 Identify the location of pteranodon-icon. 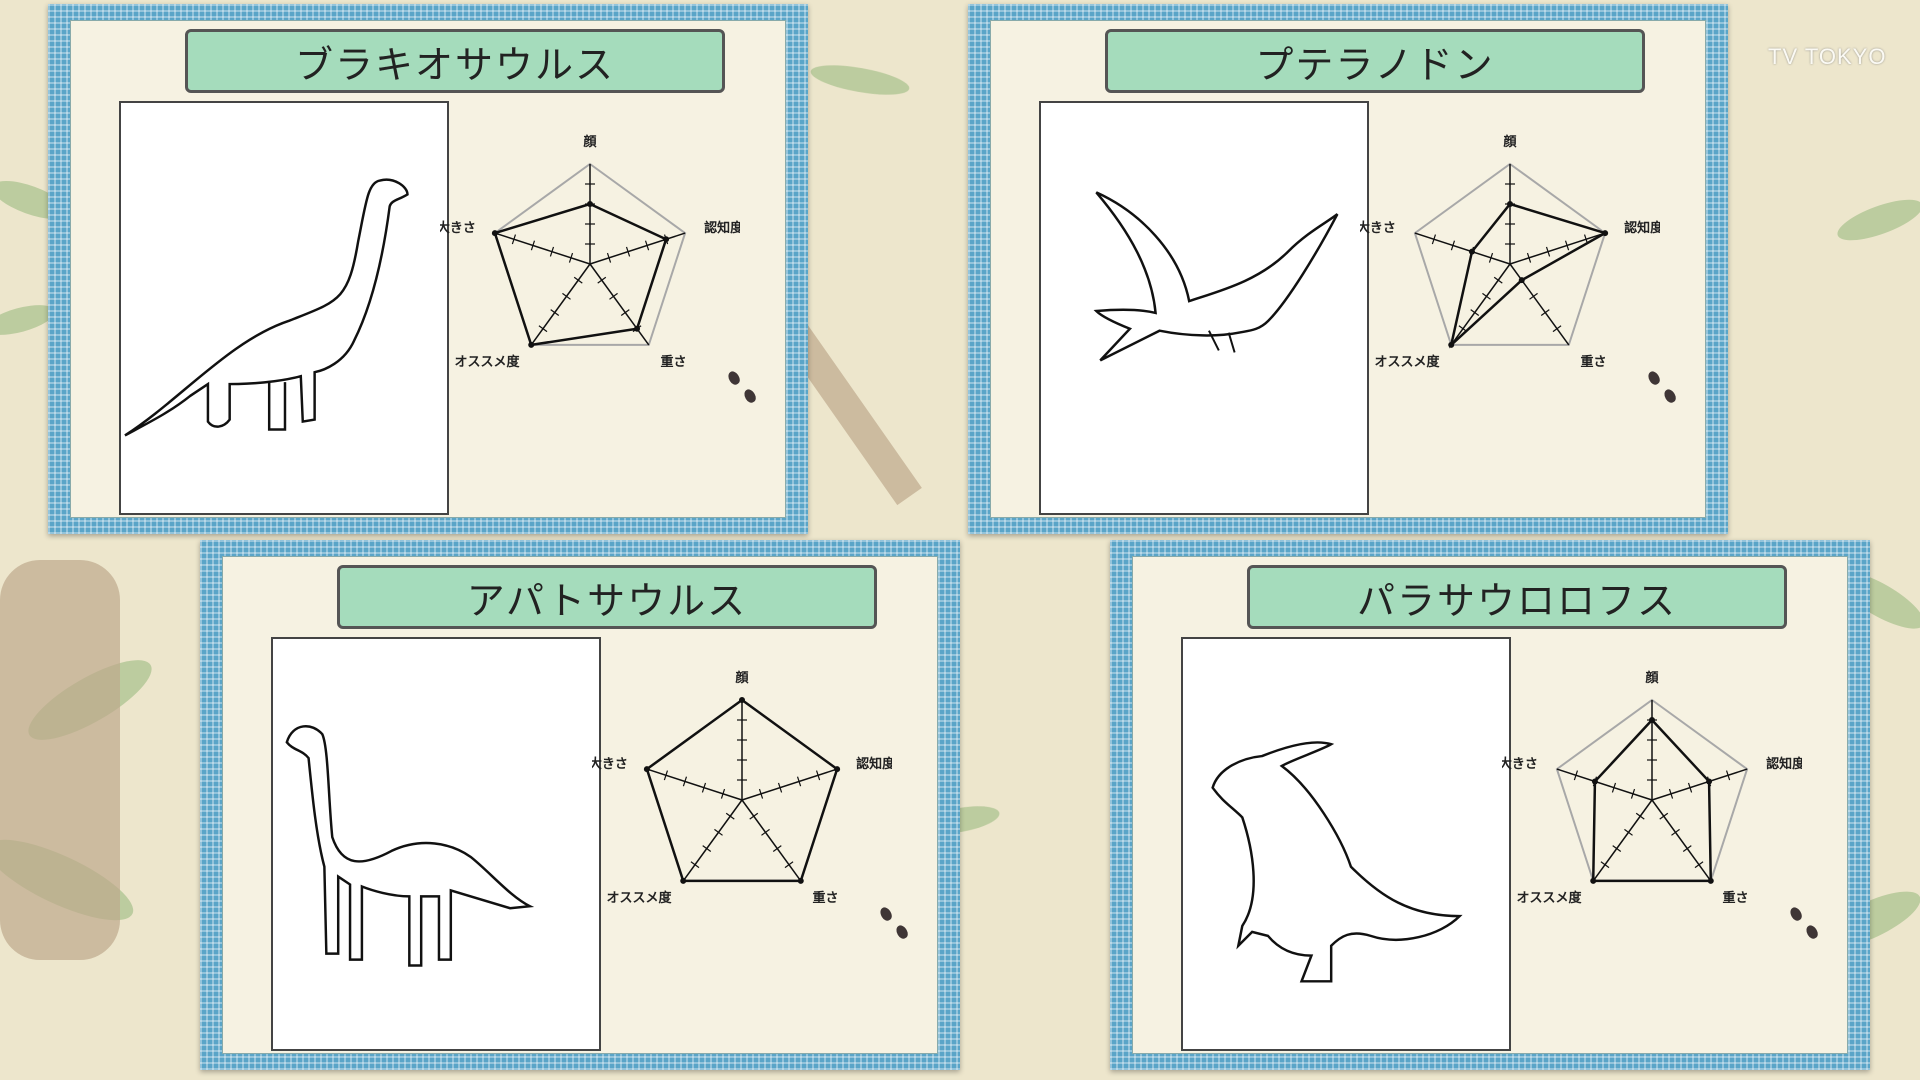
(1216, 276).